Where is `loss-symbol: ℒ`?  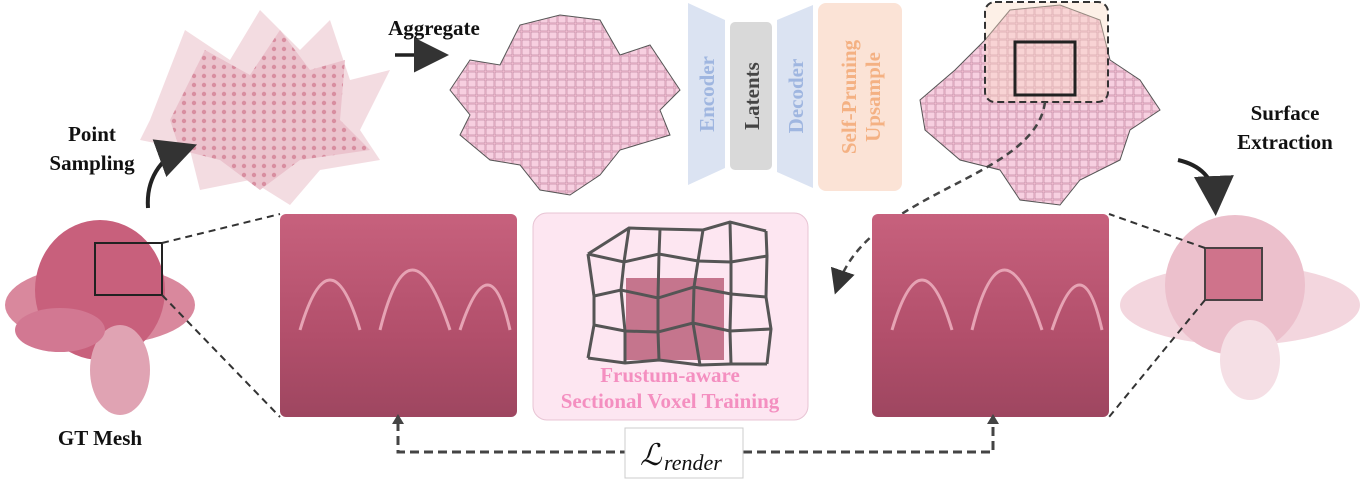
loss-symbol: ℒ is located at coordinates (651, 455).